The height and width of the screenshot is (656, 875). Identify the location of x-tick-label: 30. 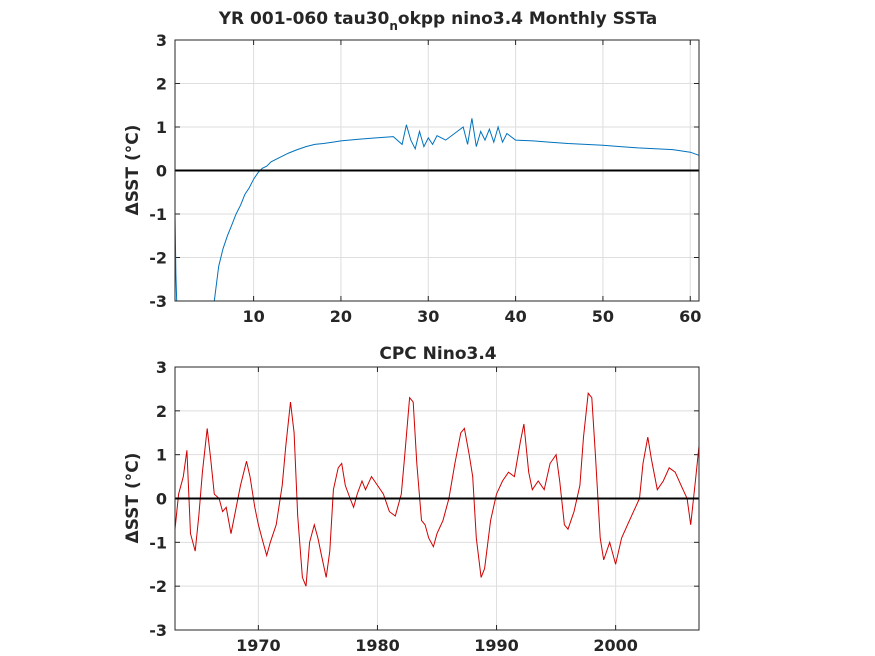
(428, 316).